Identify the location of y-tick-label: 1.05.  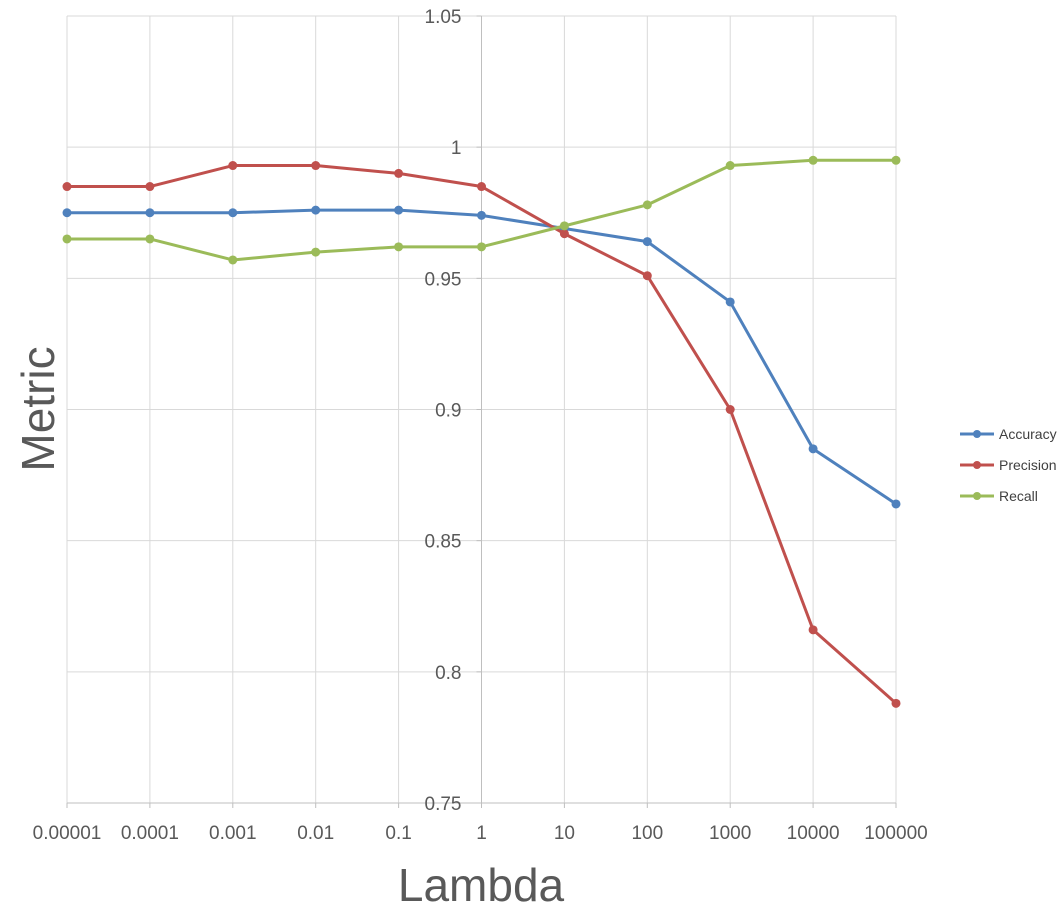
(443, 17).